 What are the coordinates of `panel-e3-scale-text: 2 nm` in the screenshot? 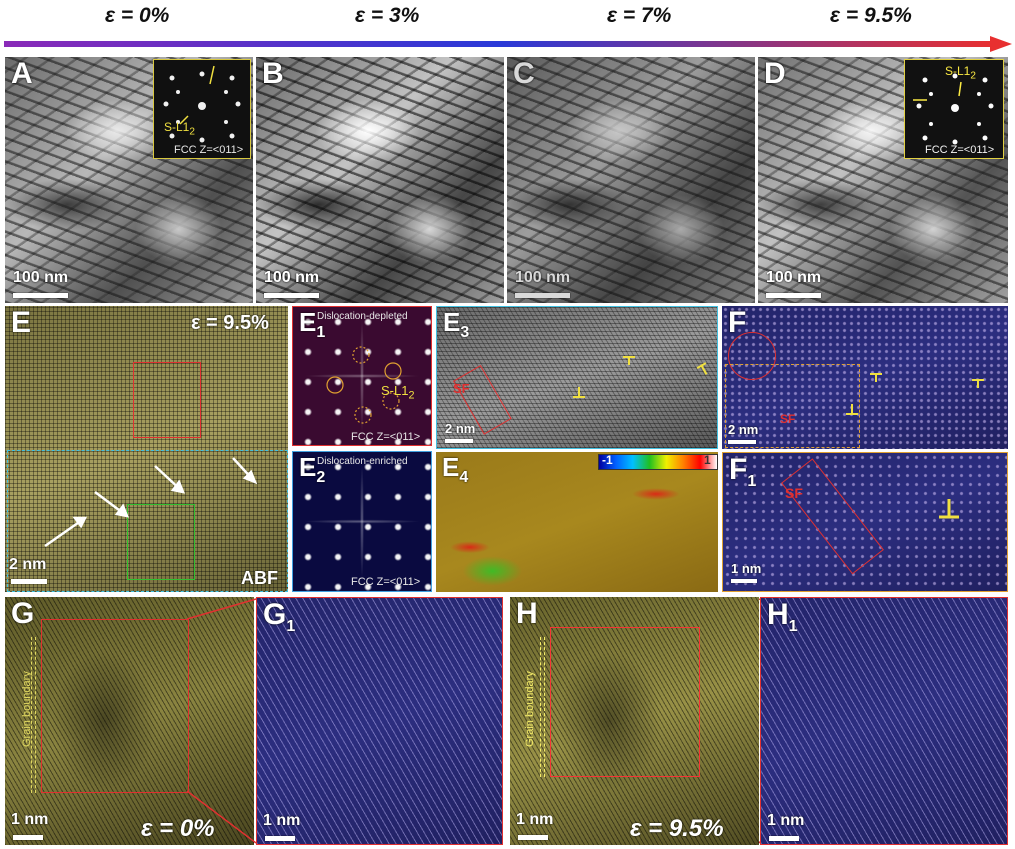 It's located at (460, 428).